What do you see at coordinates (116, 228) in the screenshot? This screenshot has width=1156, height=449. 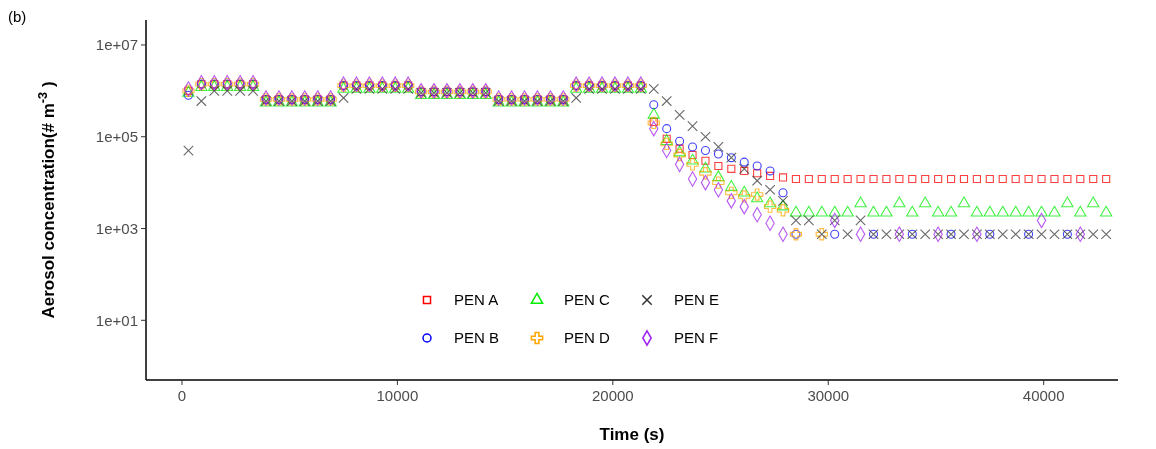 I see `y-tick-label: 1e+03` at bounding box center [116, 228].